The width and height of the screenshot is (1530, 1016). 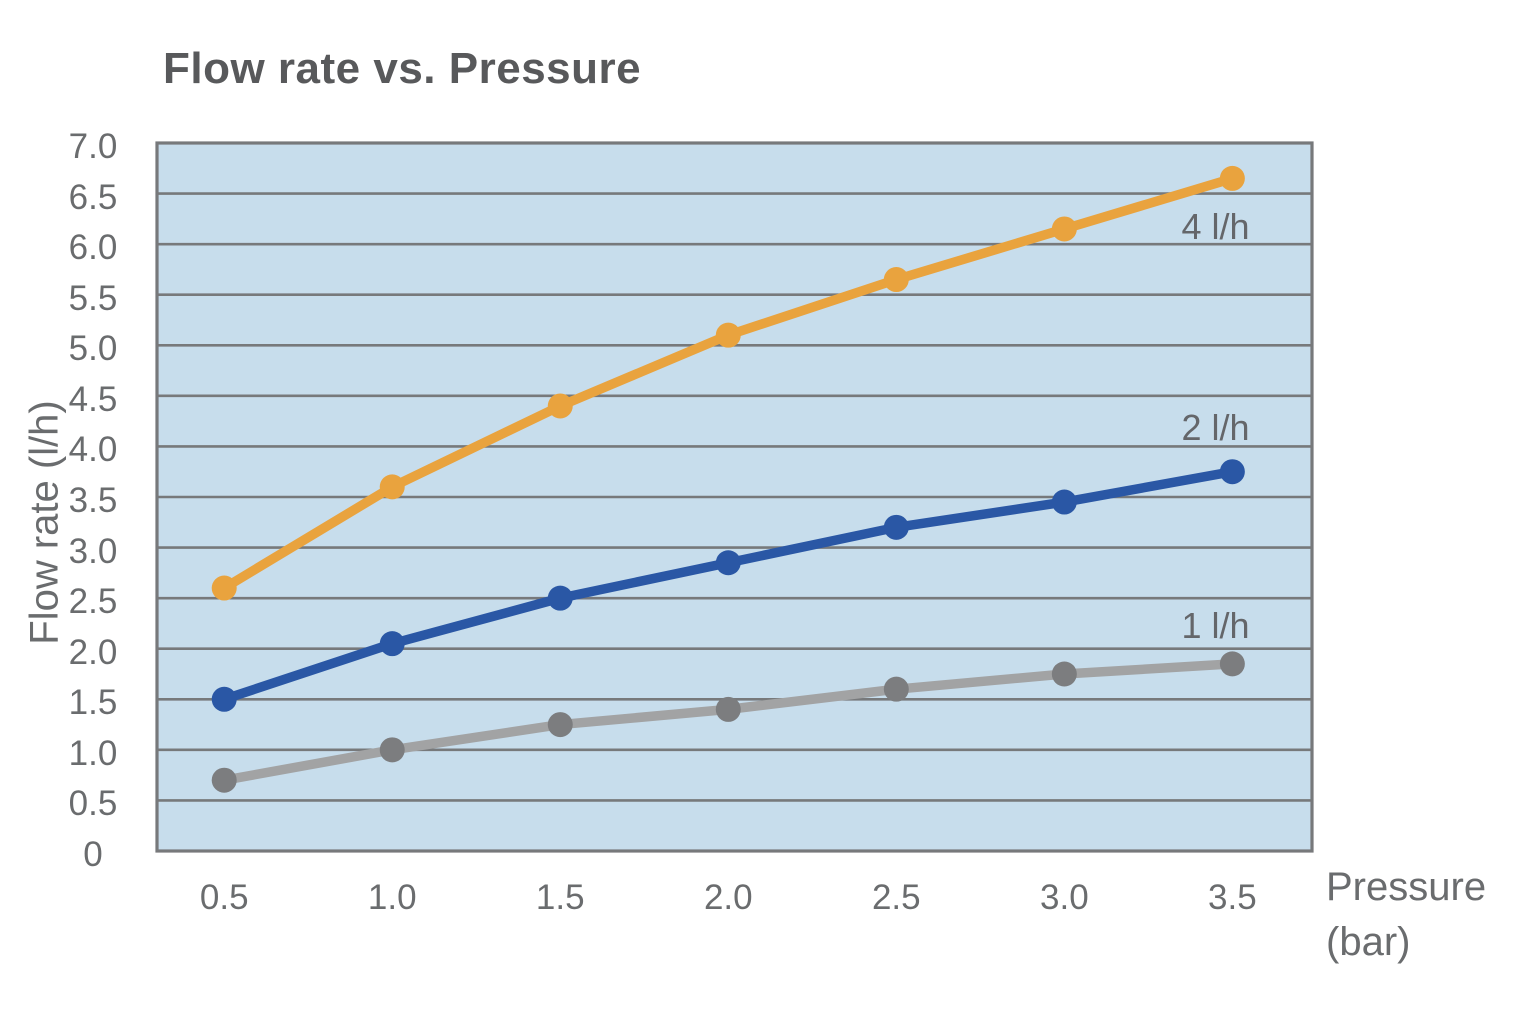 What do you see at coordinates (93, 551) in the screenshot?
I see `y-tick-label-3.0: 3.0` at bounding box center [93, 551].